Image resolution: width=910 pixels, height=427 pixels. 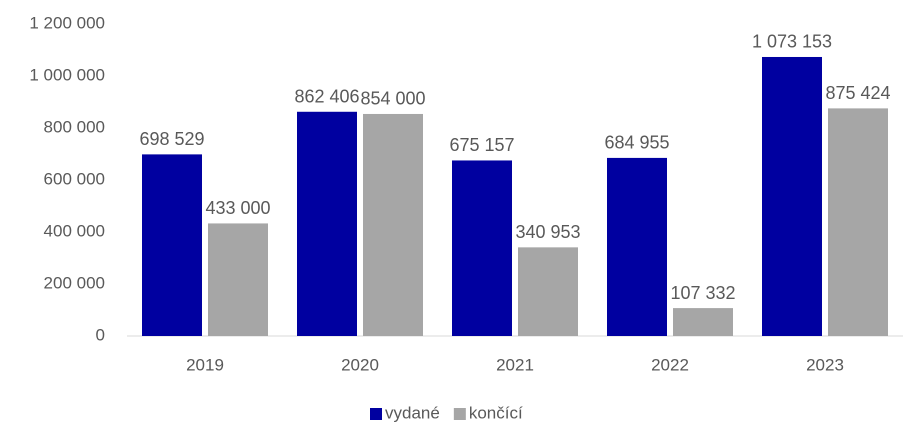 I want to click on value-label: 684 955, so click(x=636, y=143).